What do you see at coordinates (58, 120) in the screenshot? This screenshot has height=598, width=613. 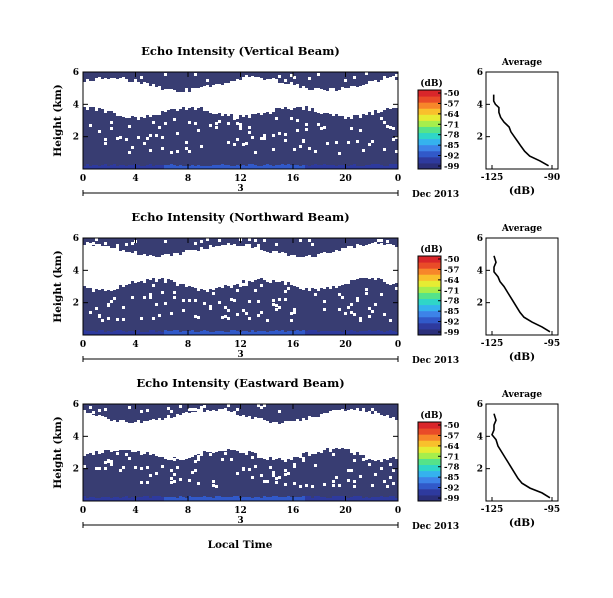 I see `vertical-ylabel: Height (km)` at bounding box center [58, 120].